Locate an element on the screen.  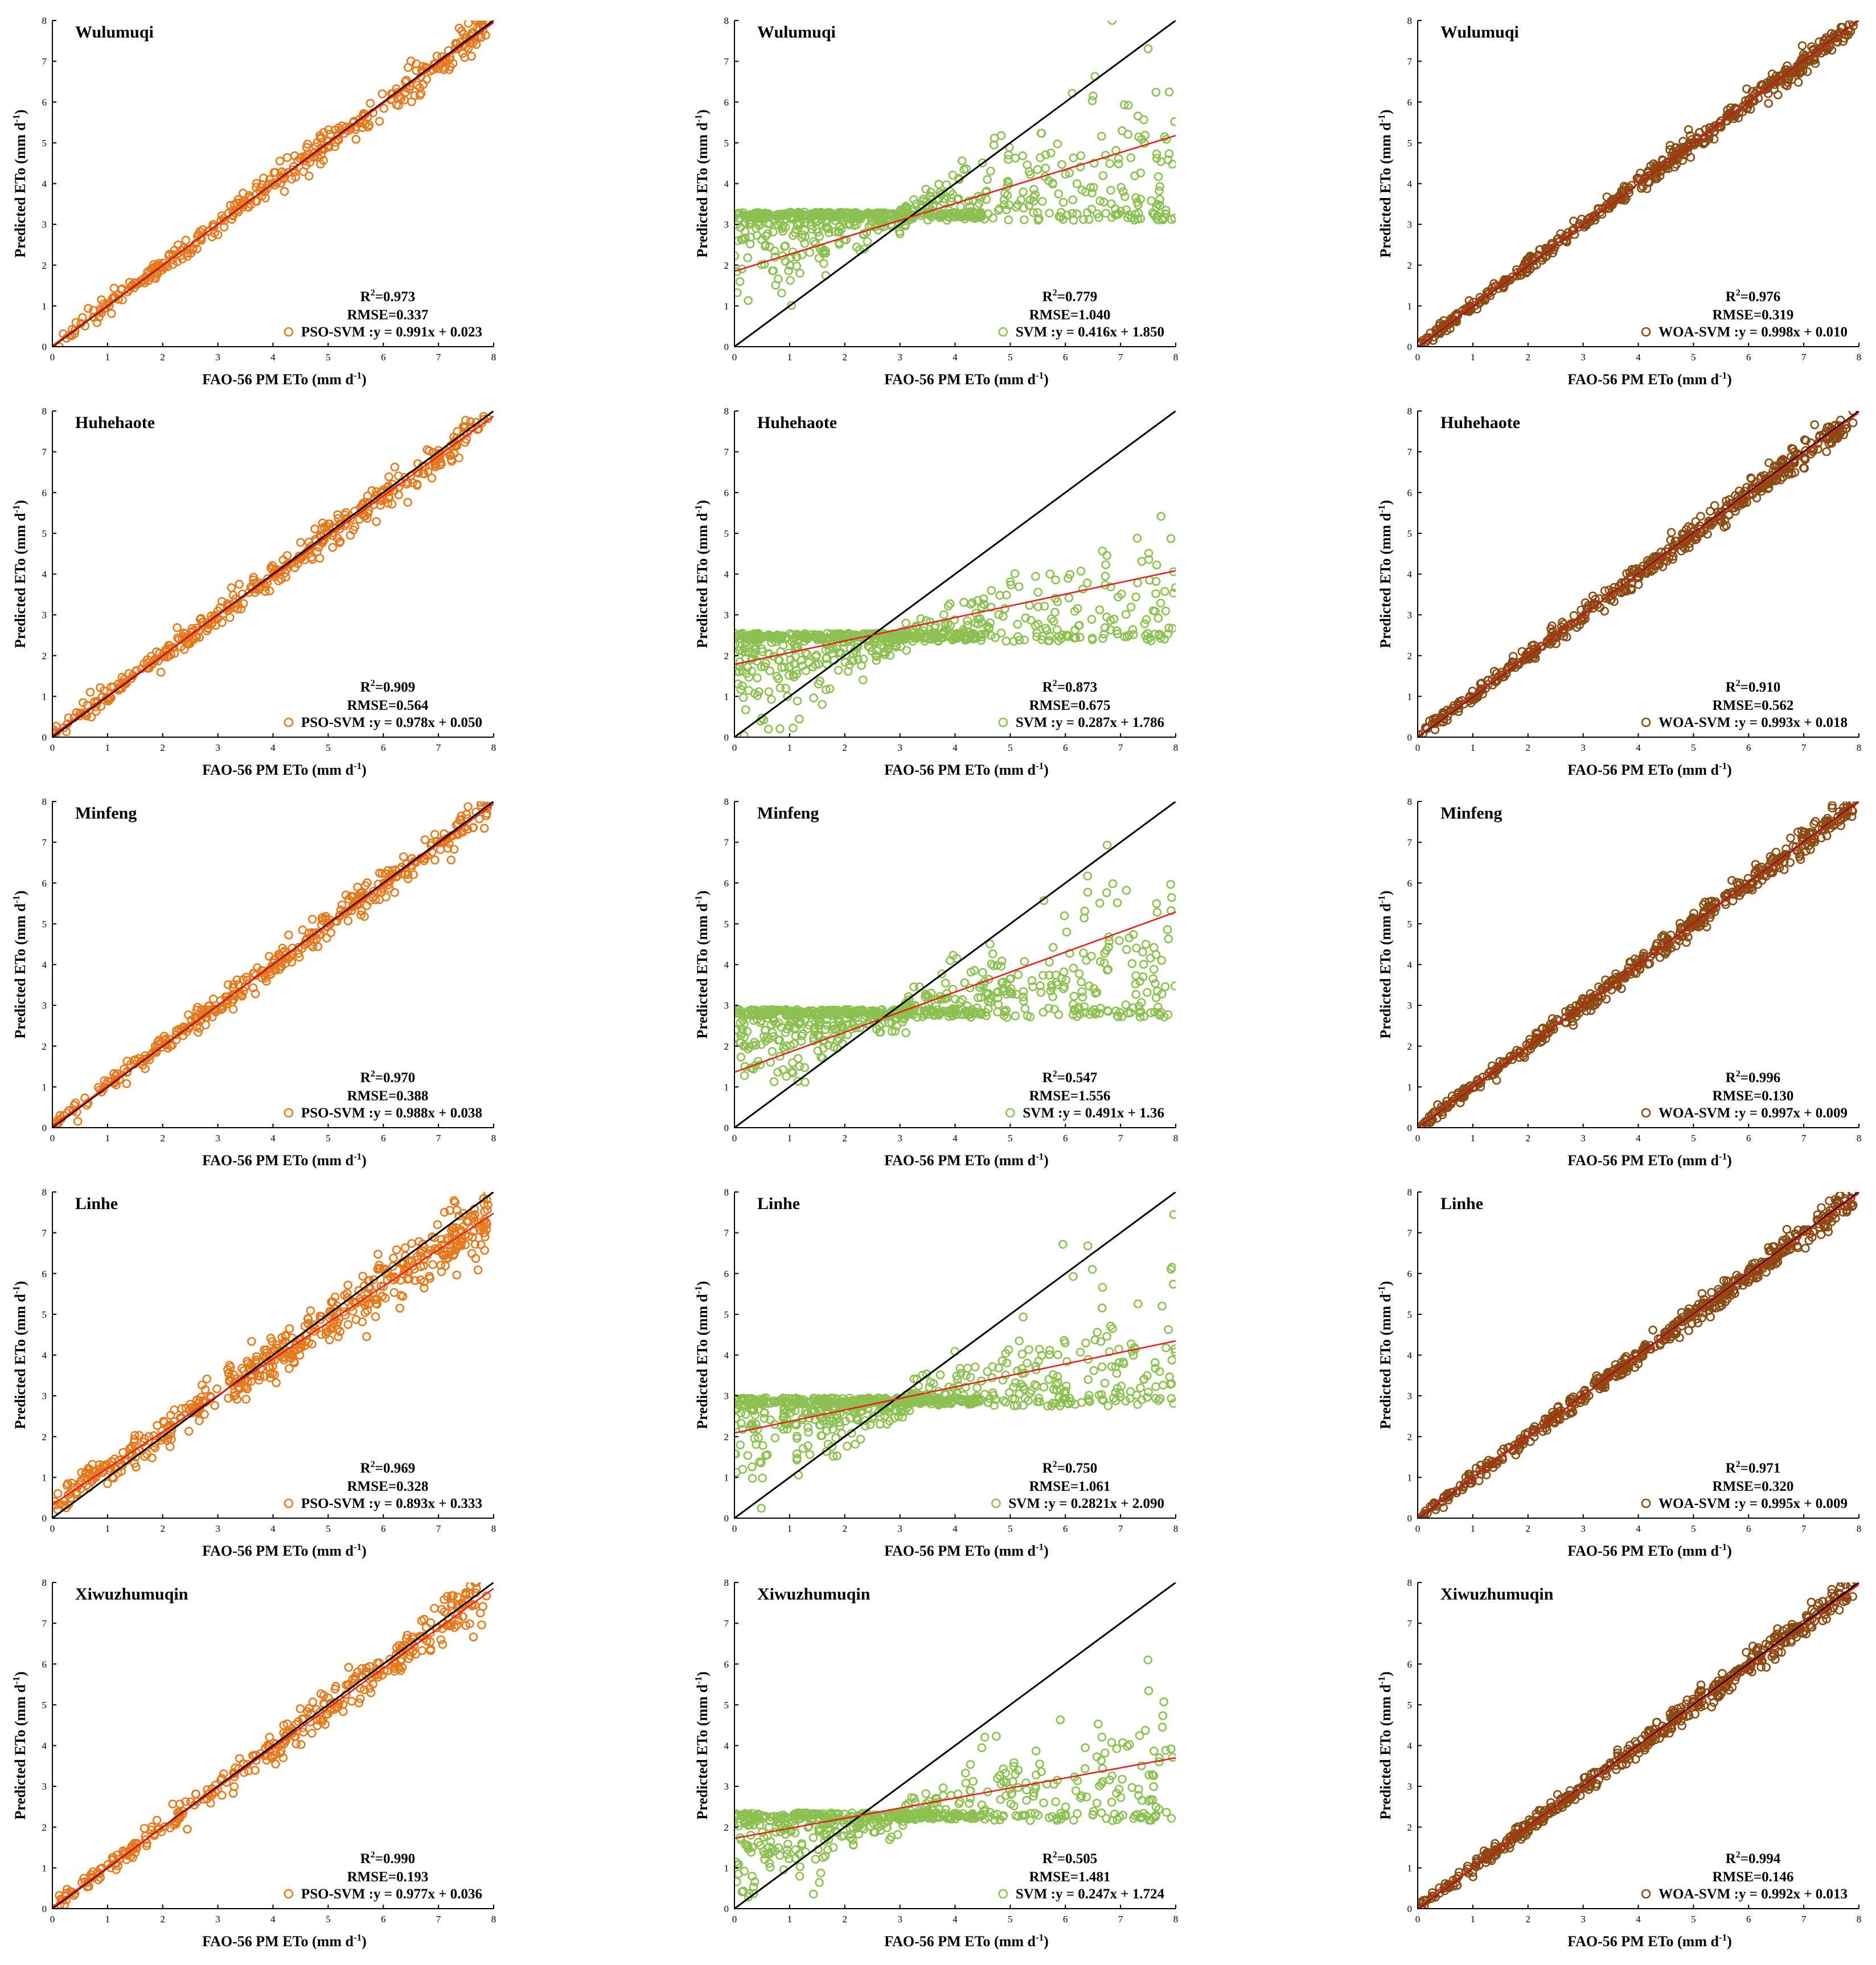
y-tick-label: 4 is located at coordinates (726, 574).